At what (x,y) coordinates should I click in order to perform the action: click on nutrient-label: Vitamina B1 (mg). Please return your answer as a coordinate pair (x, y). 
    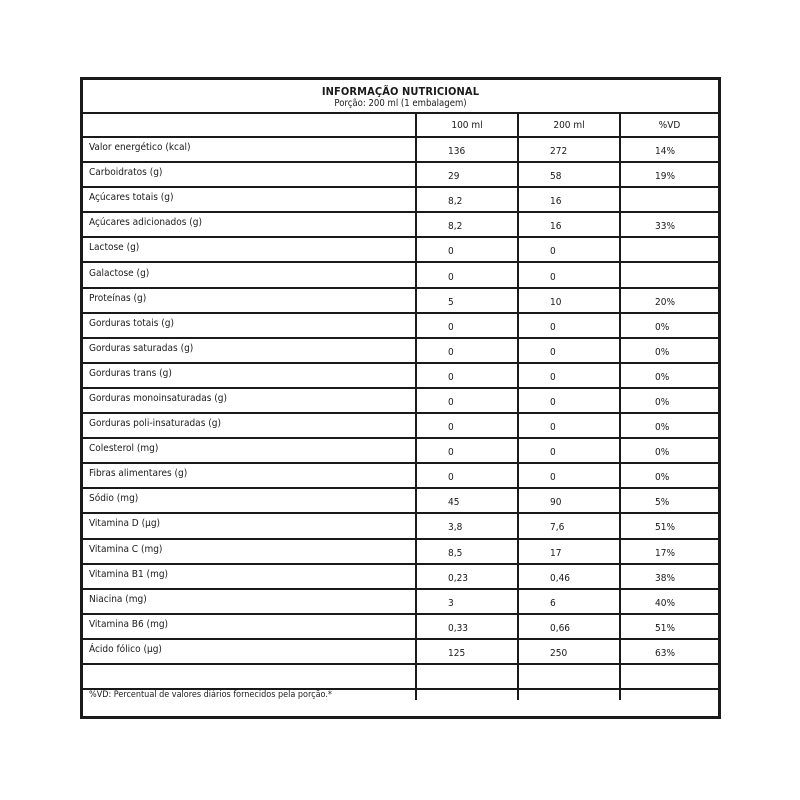
    Looking at the image, I should click on (250, 576).